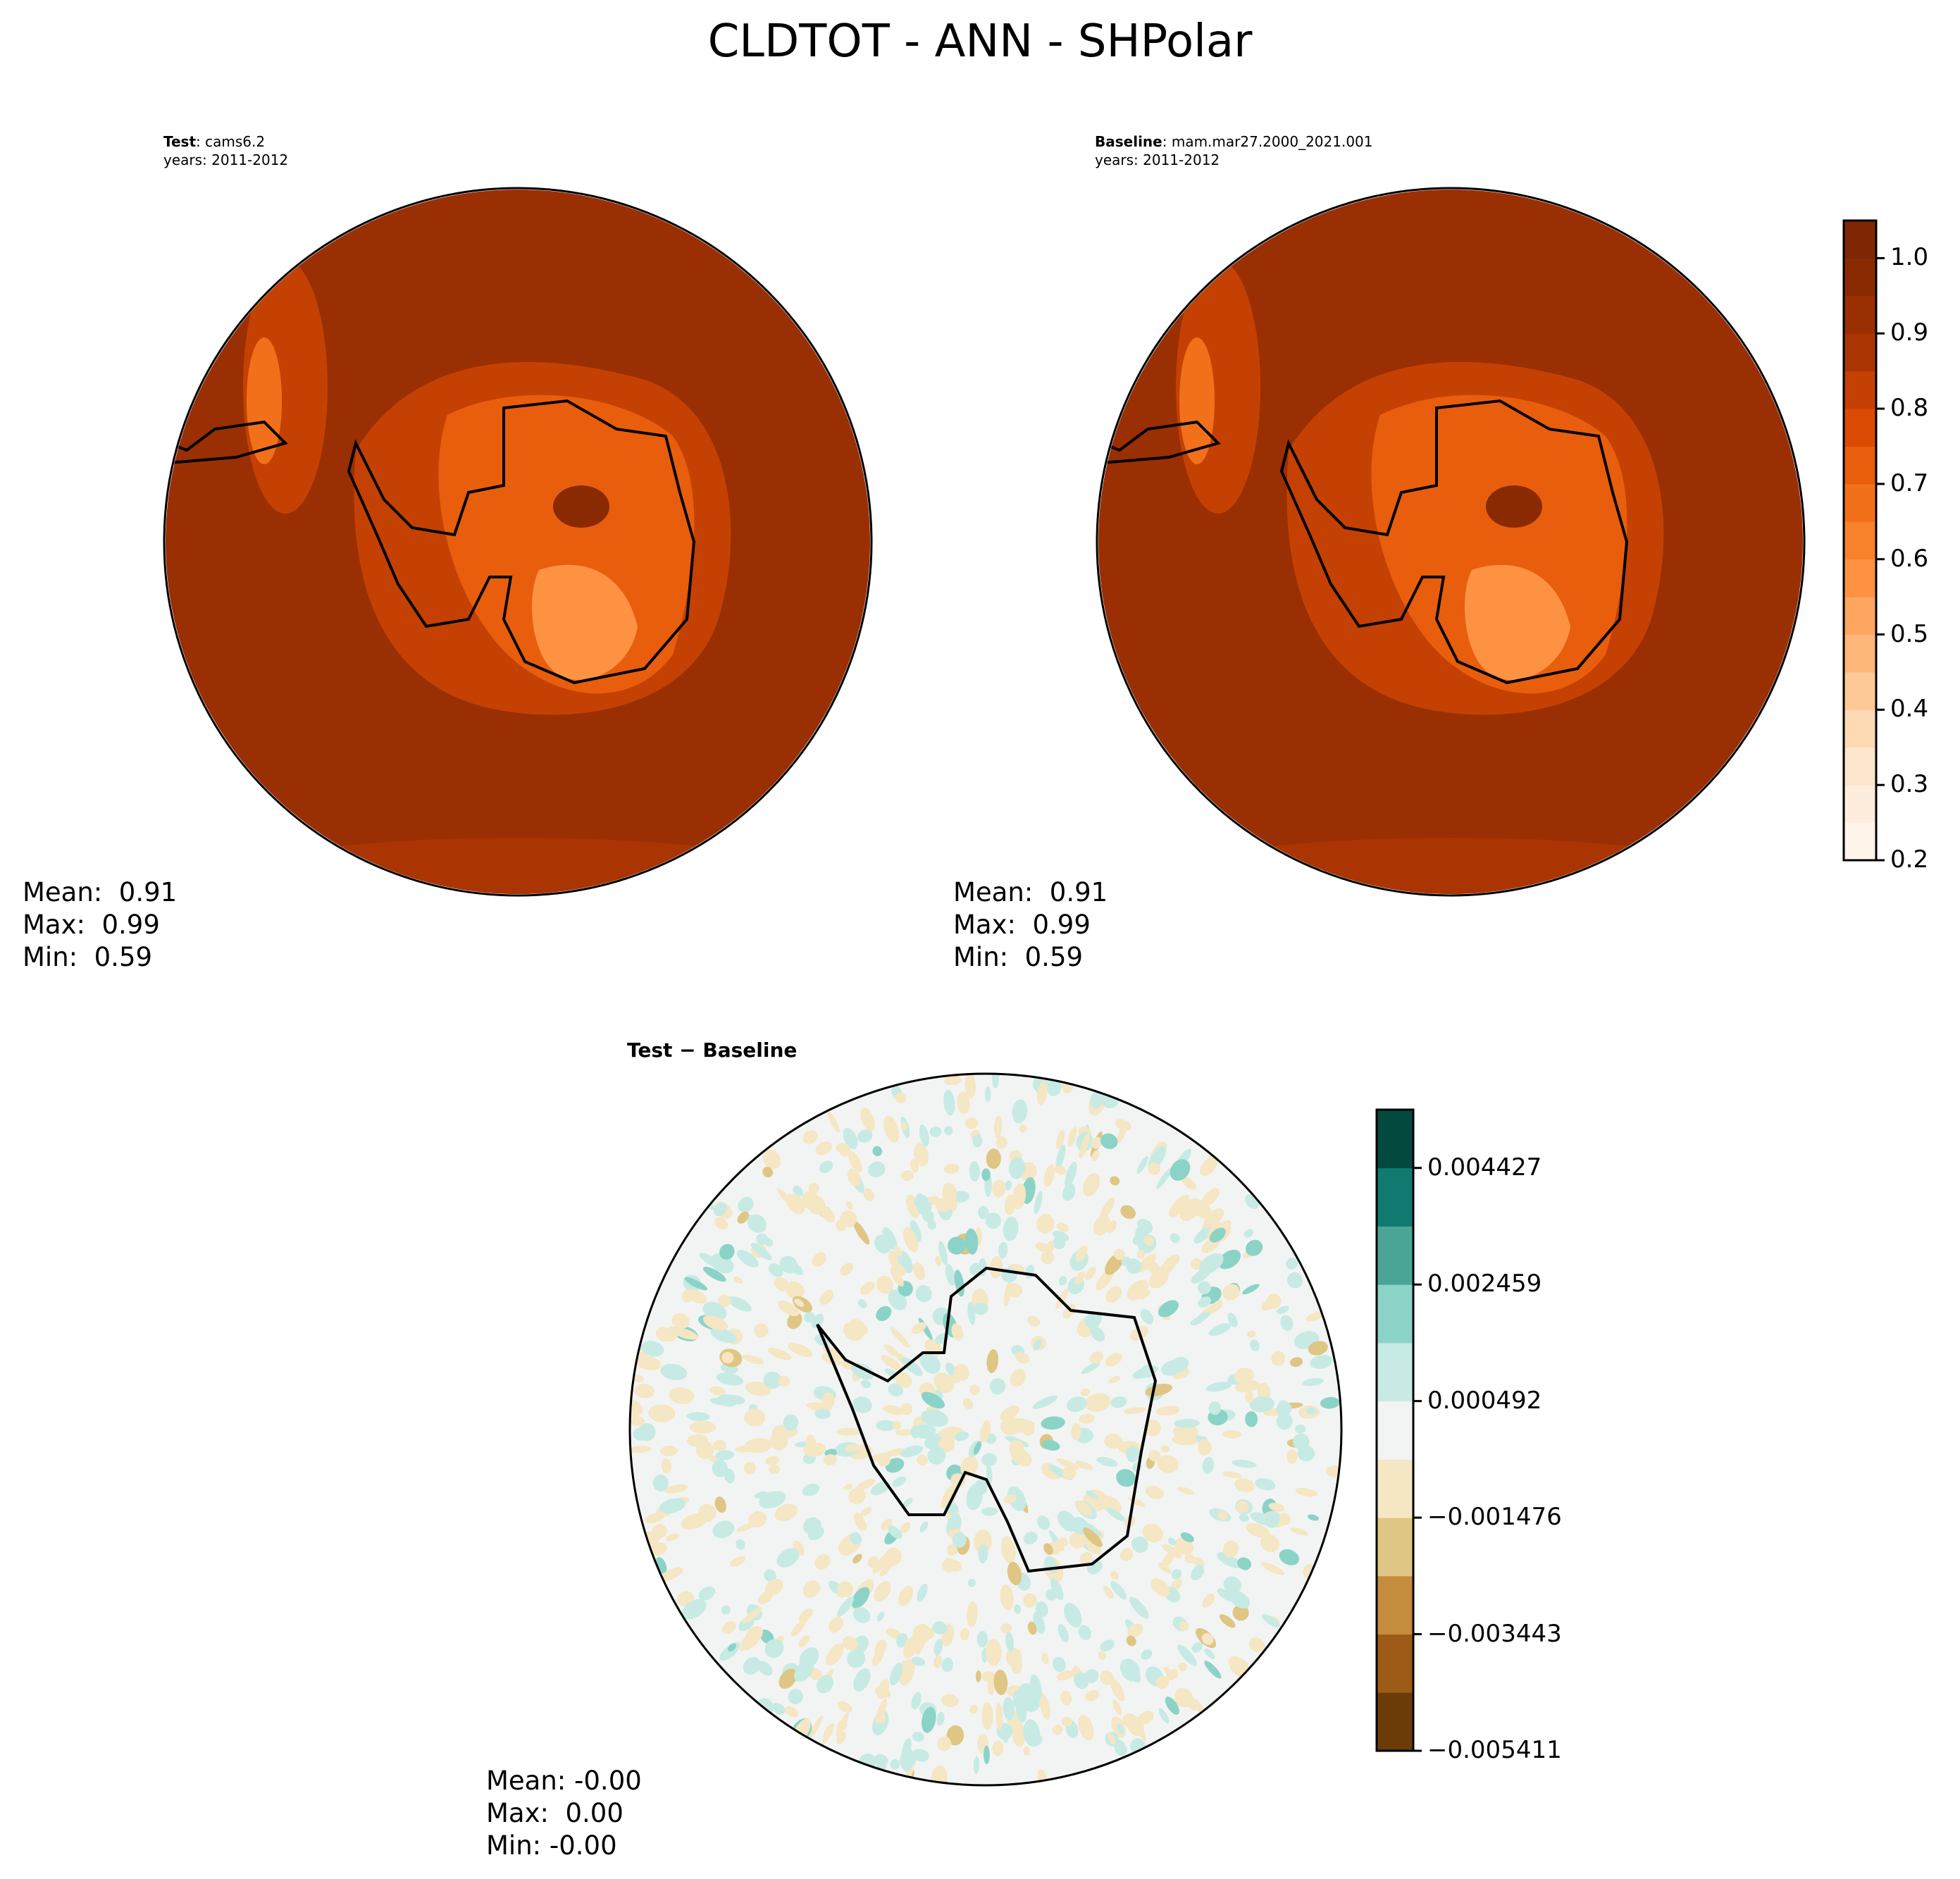 Image resolution: width=1960 pixels, height=1879 pixels. What do you see at coordinates (1910, 859) in the screenshot?
I see `colorbar-tick-label: 0.2` at bounding box center [1910, 859].